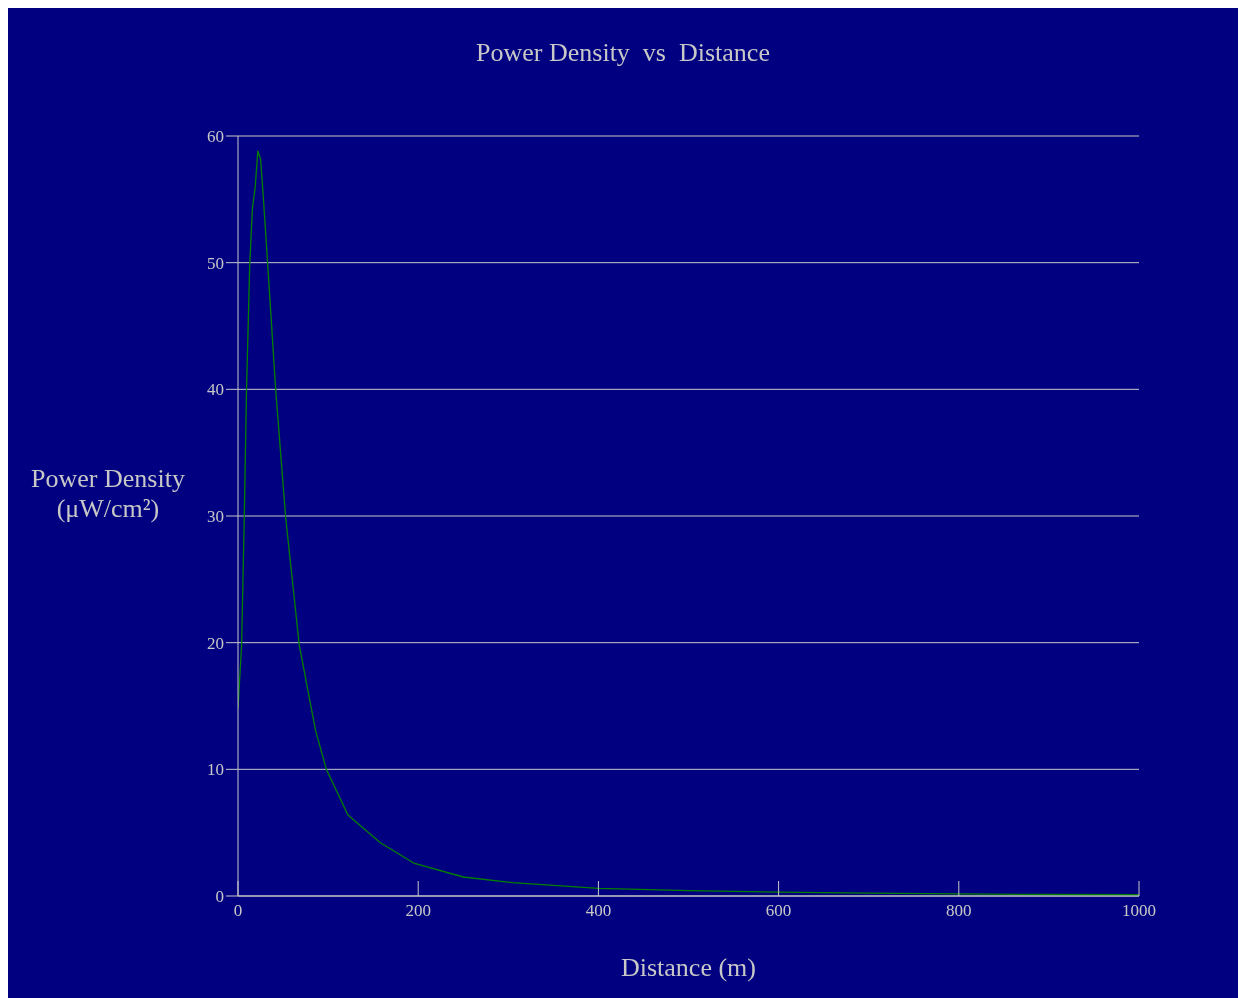  What do you see at coordinates (959, 911) in the screenshot?
I see `x-tick-label: 800` at bounding box center [959, 911].